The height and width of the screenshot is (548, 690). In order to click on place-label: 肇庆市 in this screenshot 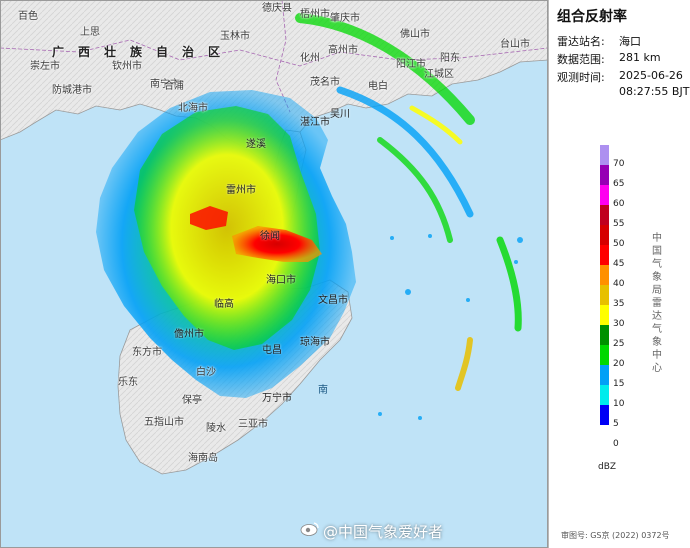, I will do `click(345, 18)`.